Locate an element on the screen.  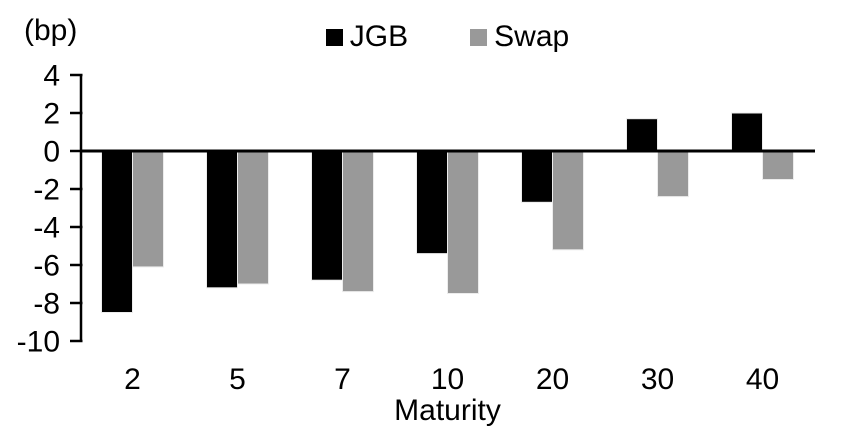
legend-label-swap: Swap is located at coordinates (532, 36).